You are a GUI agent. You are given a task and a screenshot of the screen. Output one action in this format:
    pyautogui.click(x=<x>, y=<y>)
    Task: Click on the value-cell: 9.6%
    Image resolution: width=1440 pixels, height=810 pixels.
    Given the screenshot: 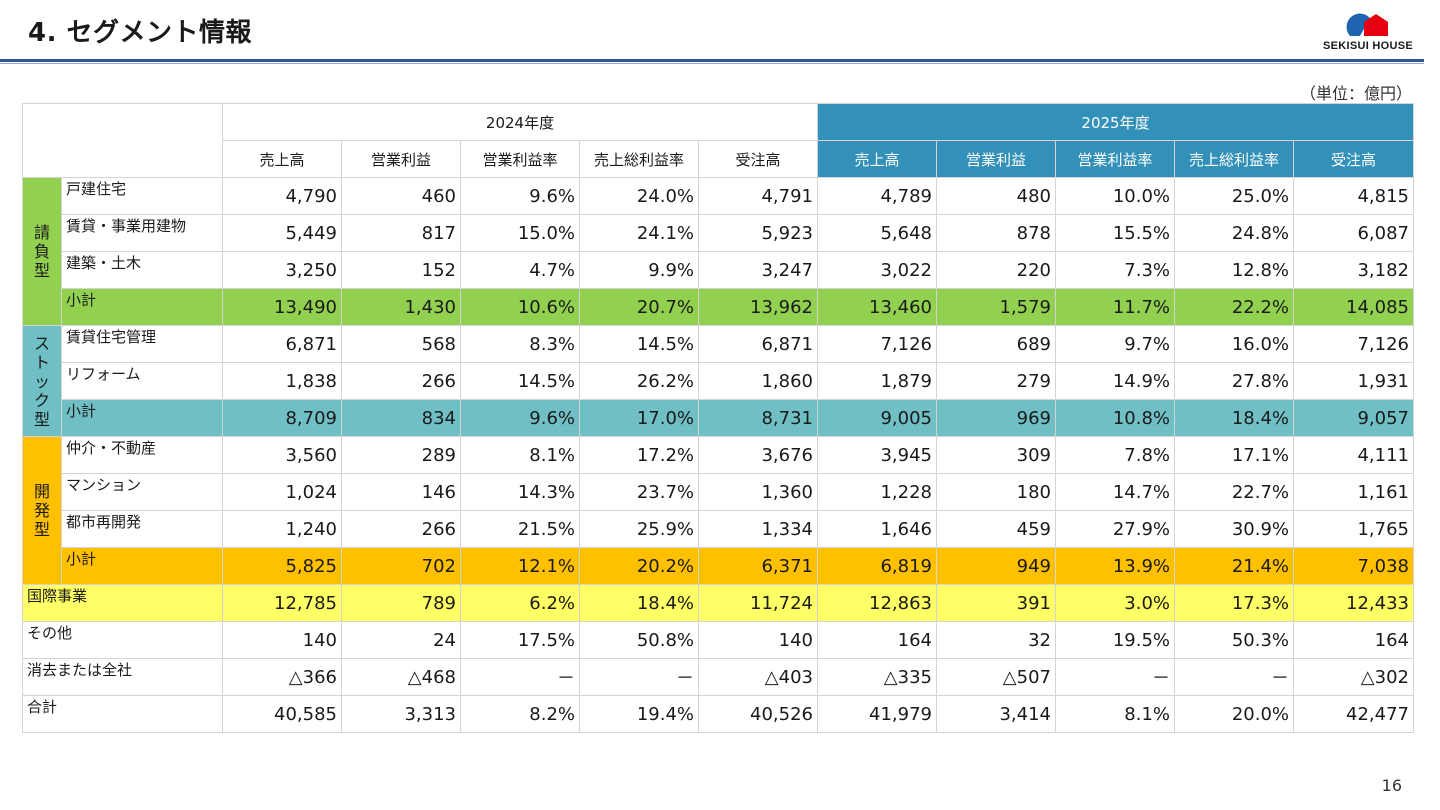 What is the action you would take?
    pyautogui.click(x=520, y=196)
    